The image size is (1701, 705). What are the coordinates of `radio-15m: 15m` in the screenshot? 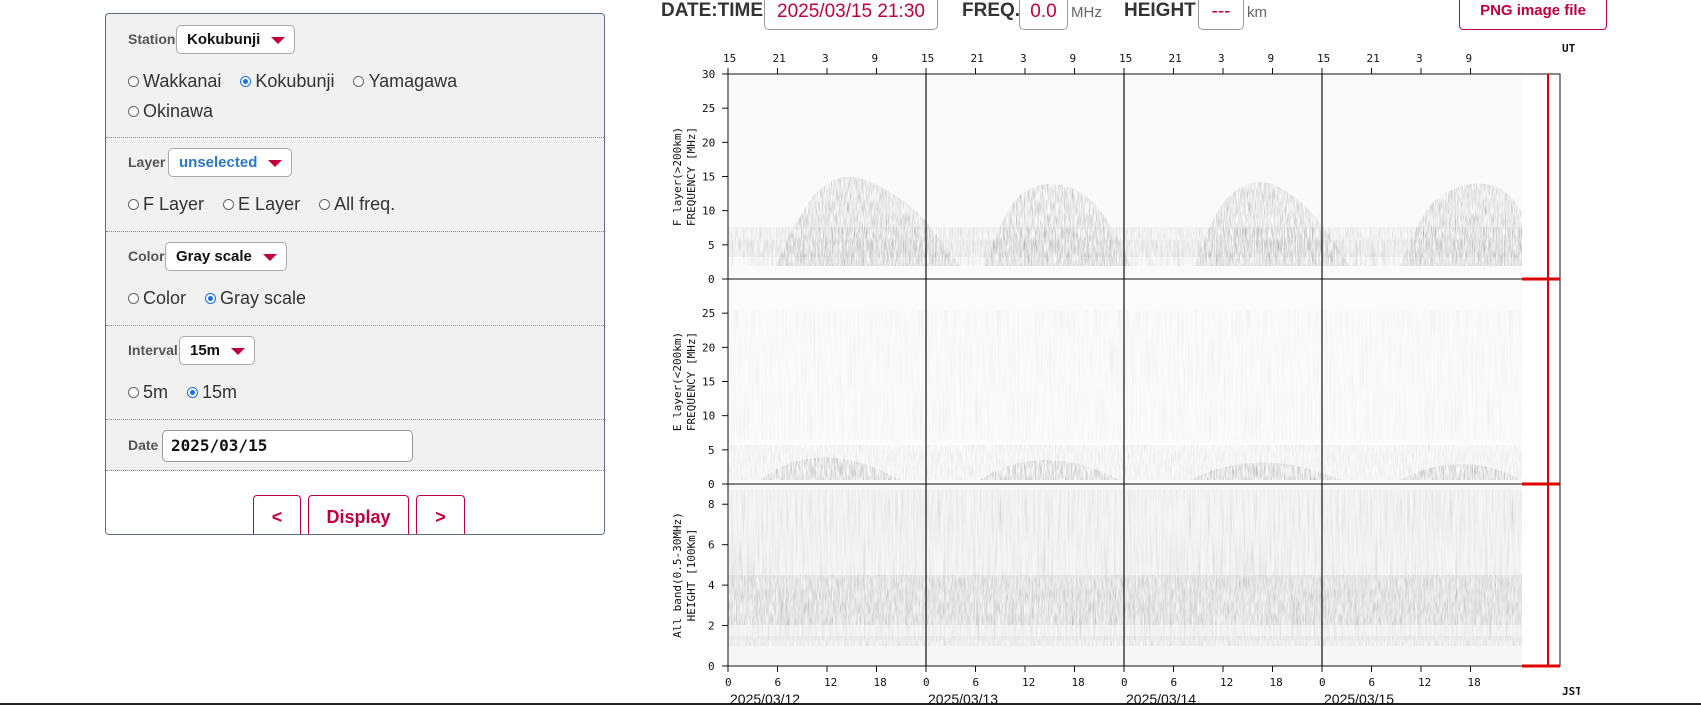 It's located at (212, 392).